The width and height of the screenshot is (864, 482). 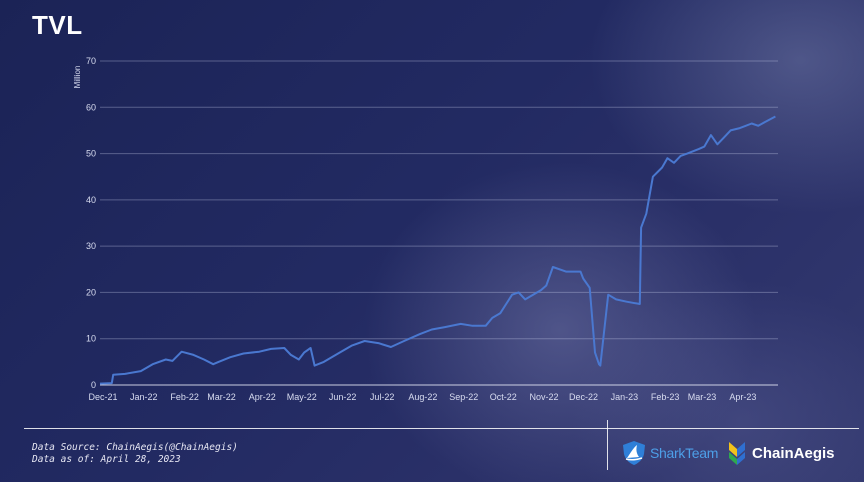 What do you see at coordinates (634, 453) in the screenshot?
I see `shark-shield-icon` at bounding box center [634, 453].